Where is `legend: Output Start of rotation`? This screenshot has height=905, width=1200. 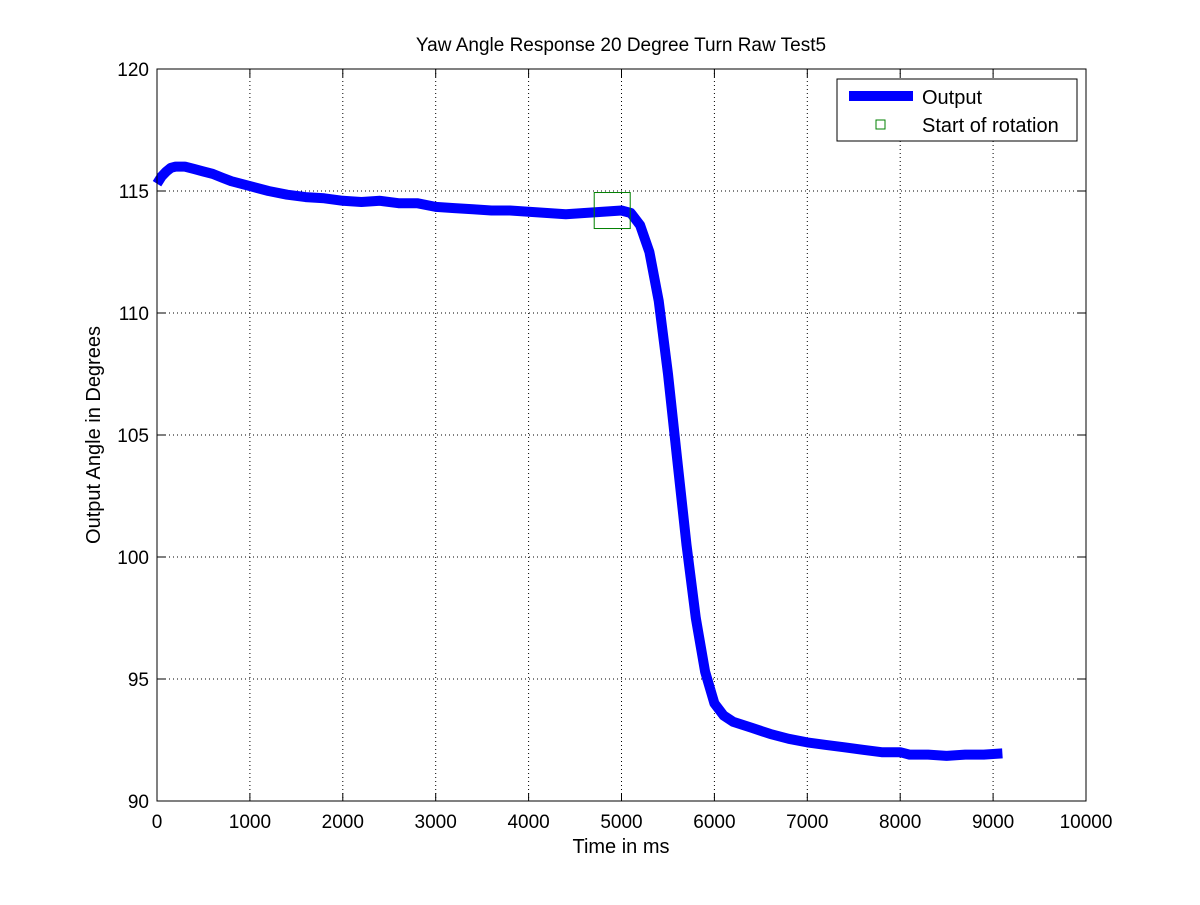 legend: Output Start of rotation is located at coordinates (957, 110).